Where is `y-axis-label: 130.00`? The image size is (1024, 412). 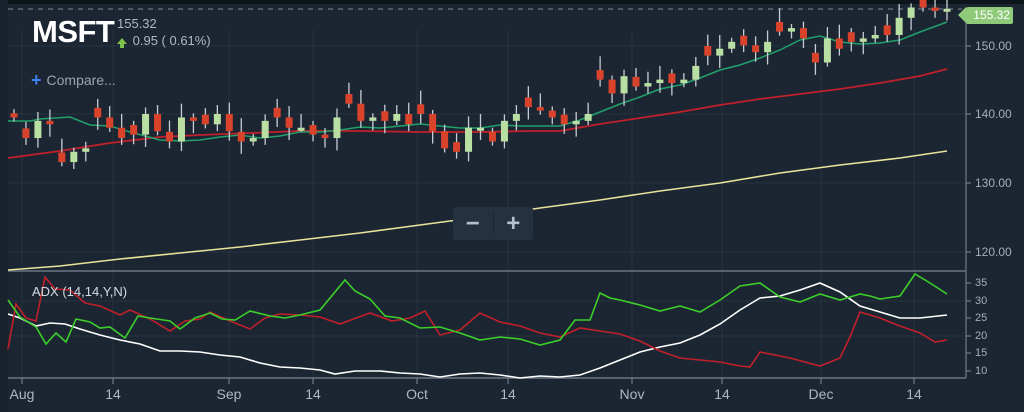
y-axis-label: 130.00 is located at coordinates (993, 183).